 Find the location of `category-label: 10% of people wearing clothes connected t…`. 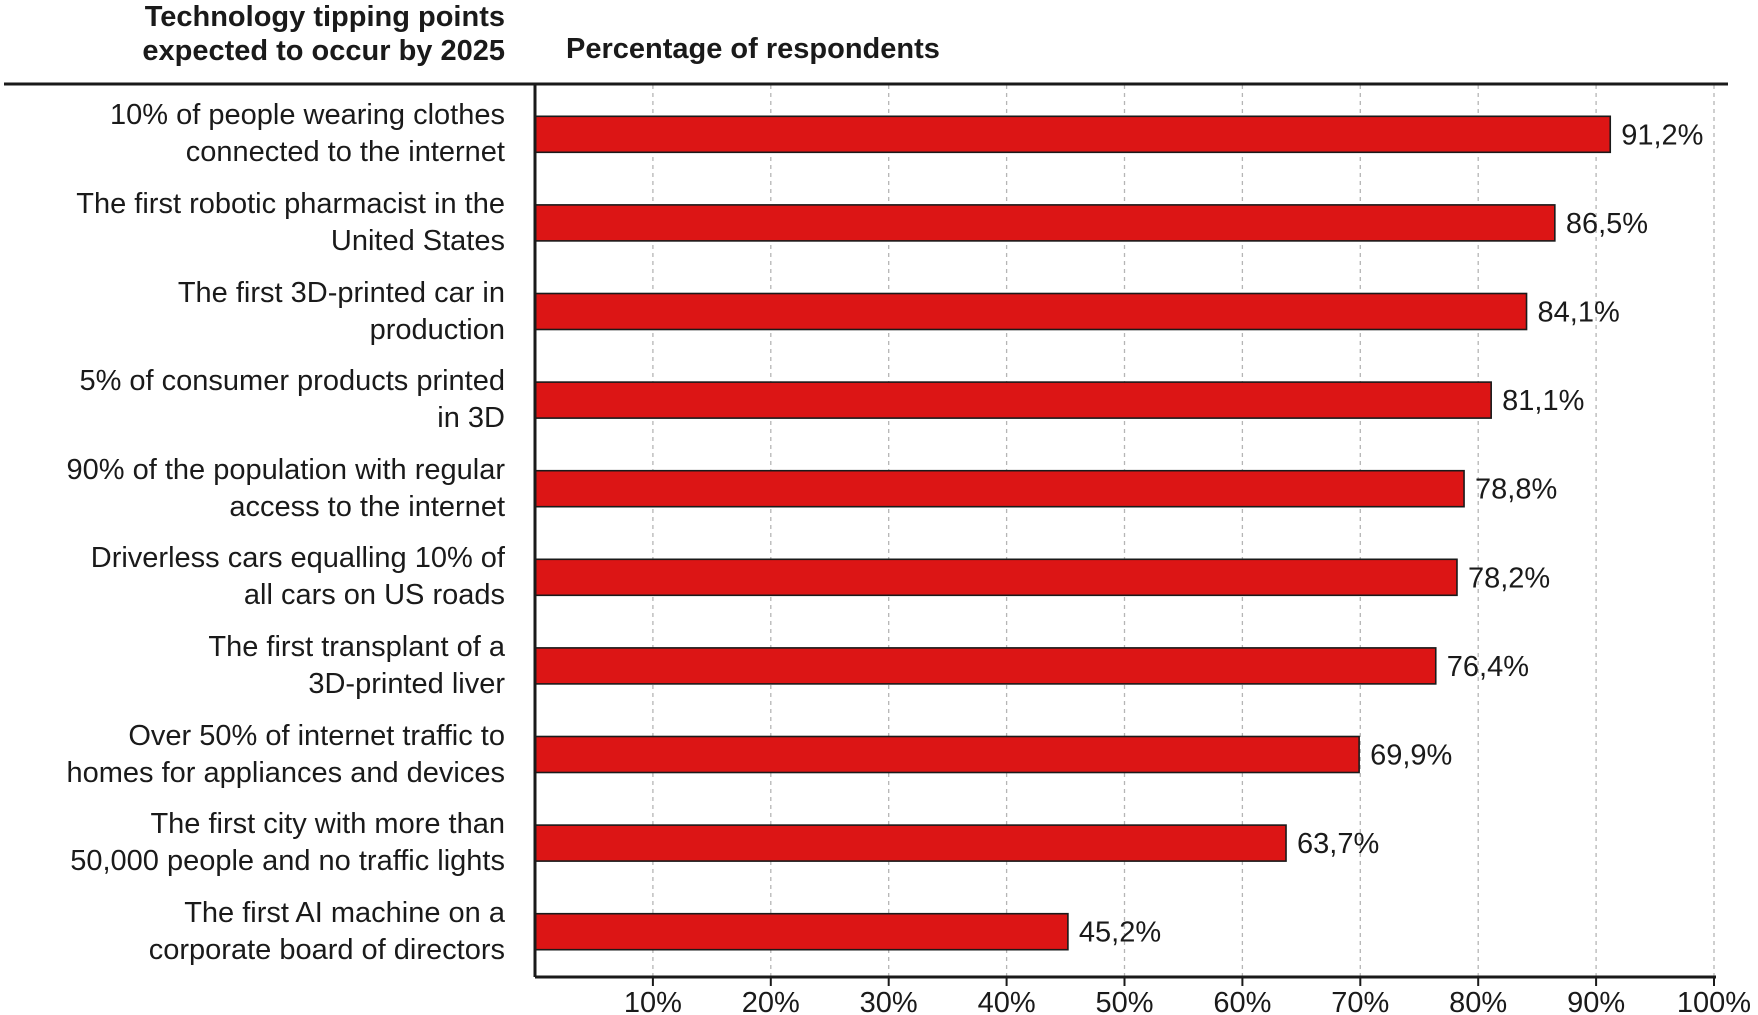

category-label: 10% of people wearing clothes connected t… is located at coordinates (252, 134).